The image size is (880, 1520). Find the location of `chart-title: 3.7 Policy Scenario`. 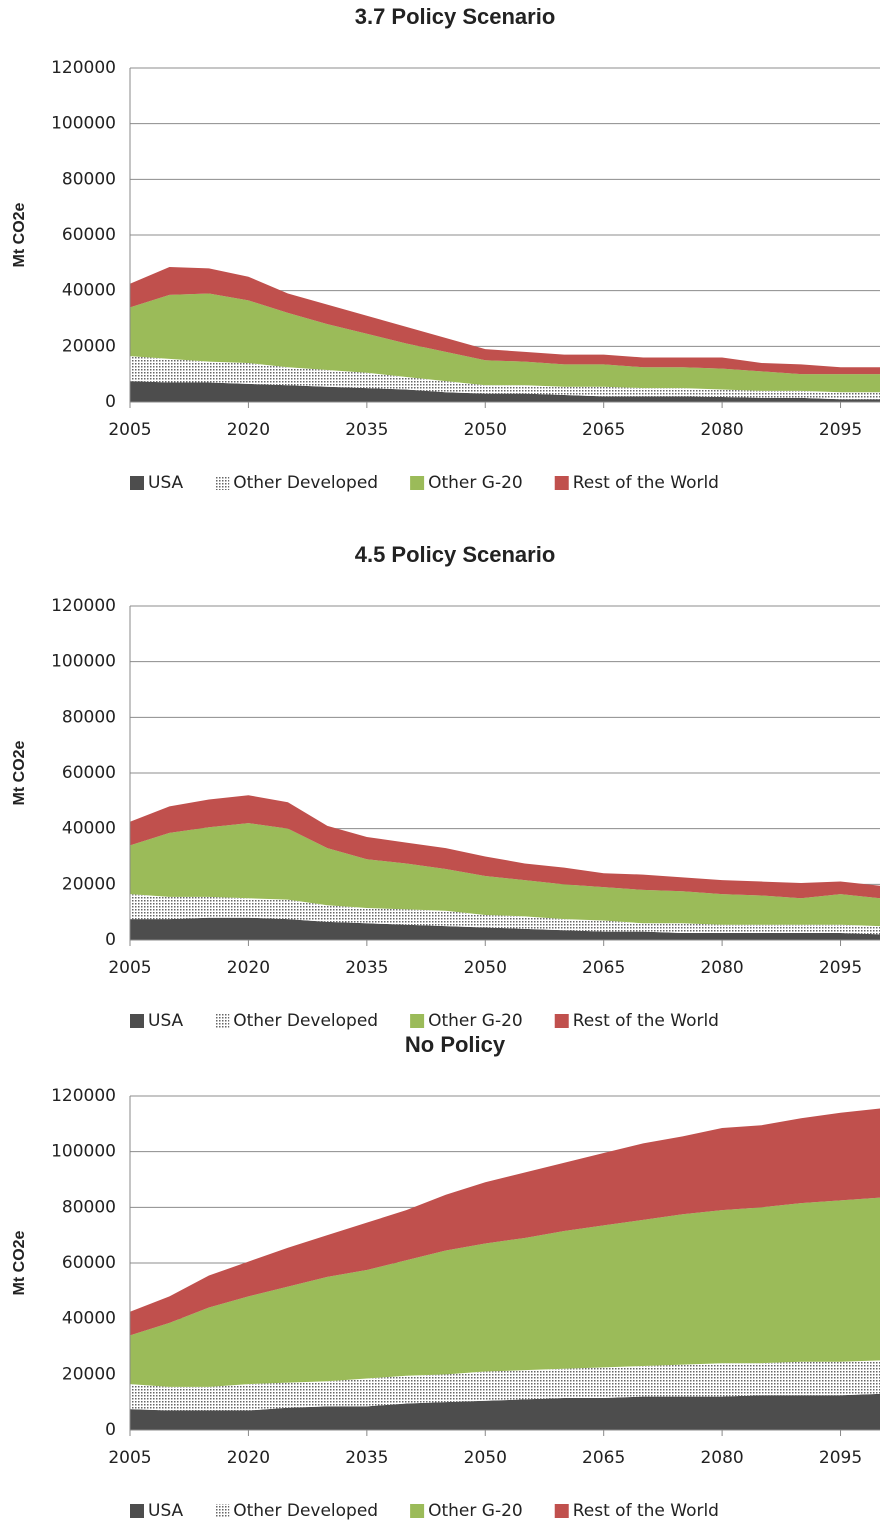

chart-title: 3.7 Policy Scenario is located at coordinates (455, 16).